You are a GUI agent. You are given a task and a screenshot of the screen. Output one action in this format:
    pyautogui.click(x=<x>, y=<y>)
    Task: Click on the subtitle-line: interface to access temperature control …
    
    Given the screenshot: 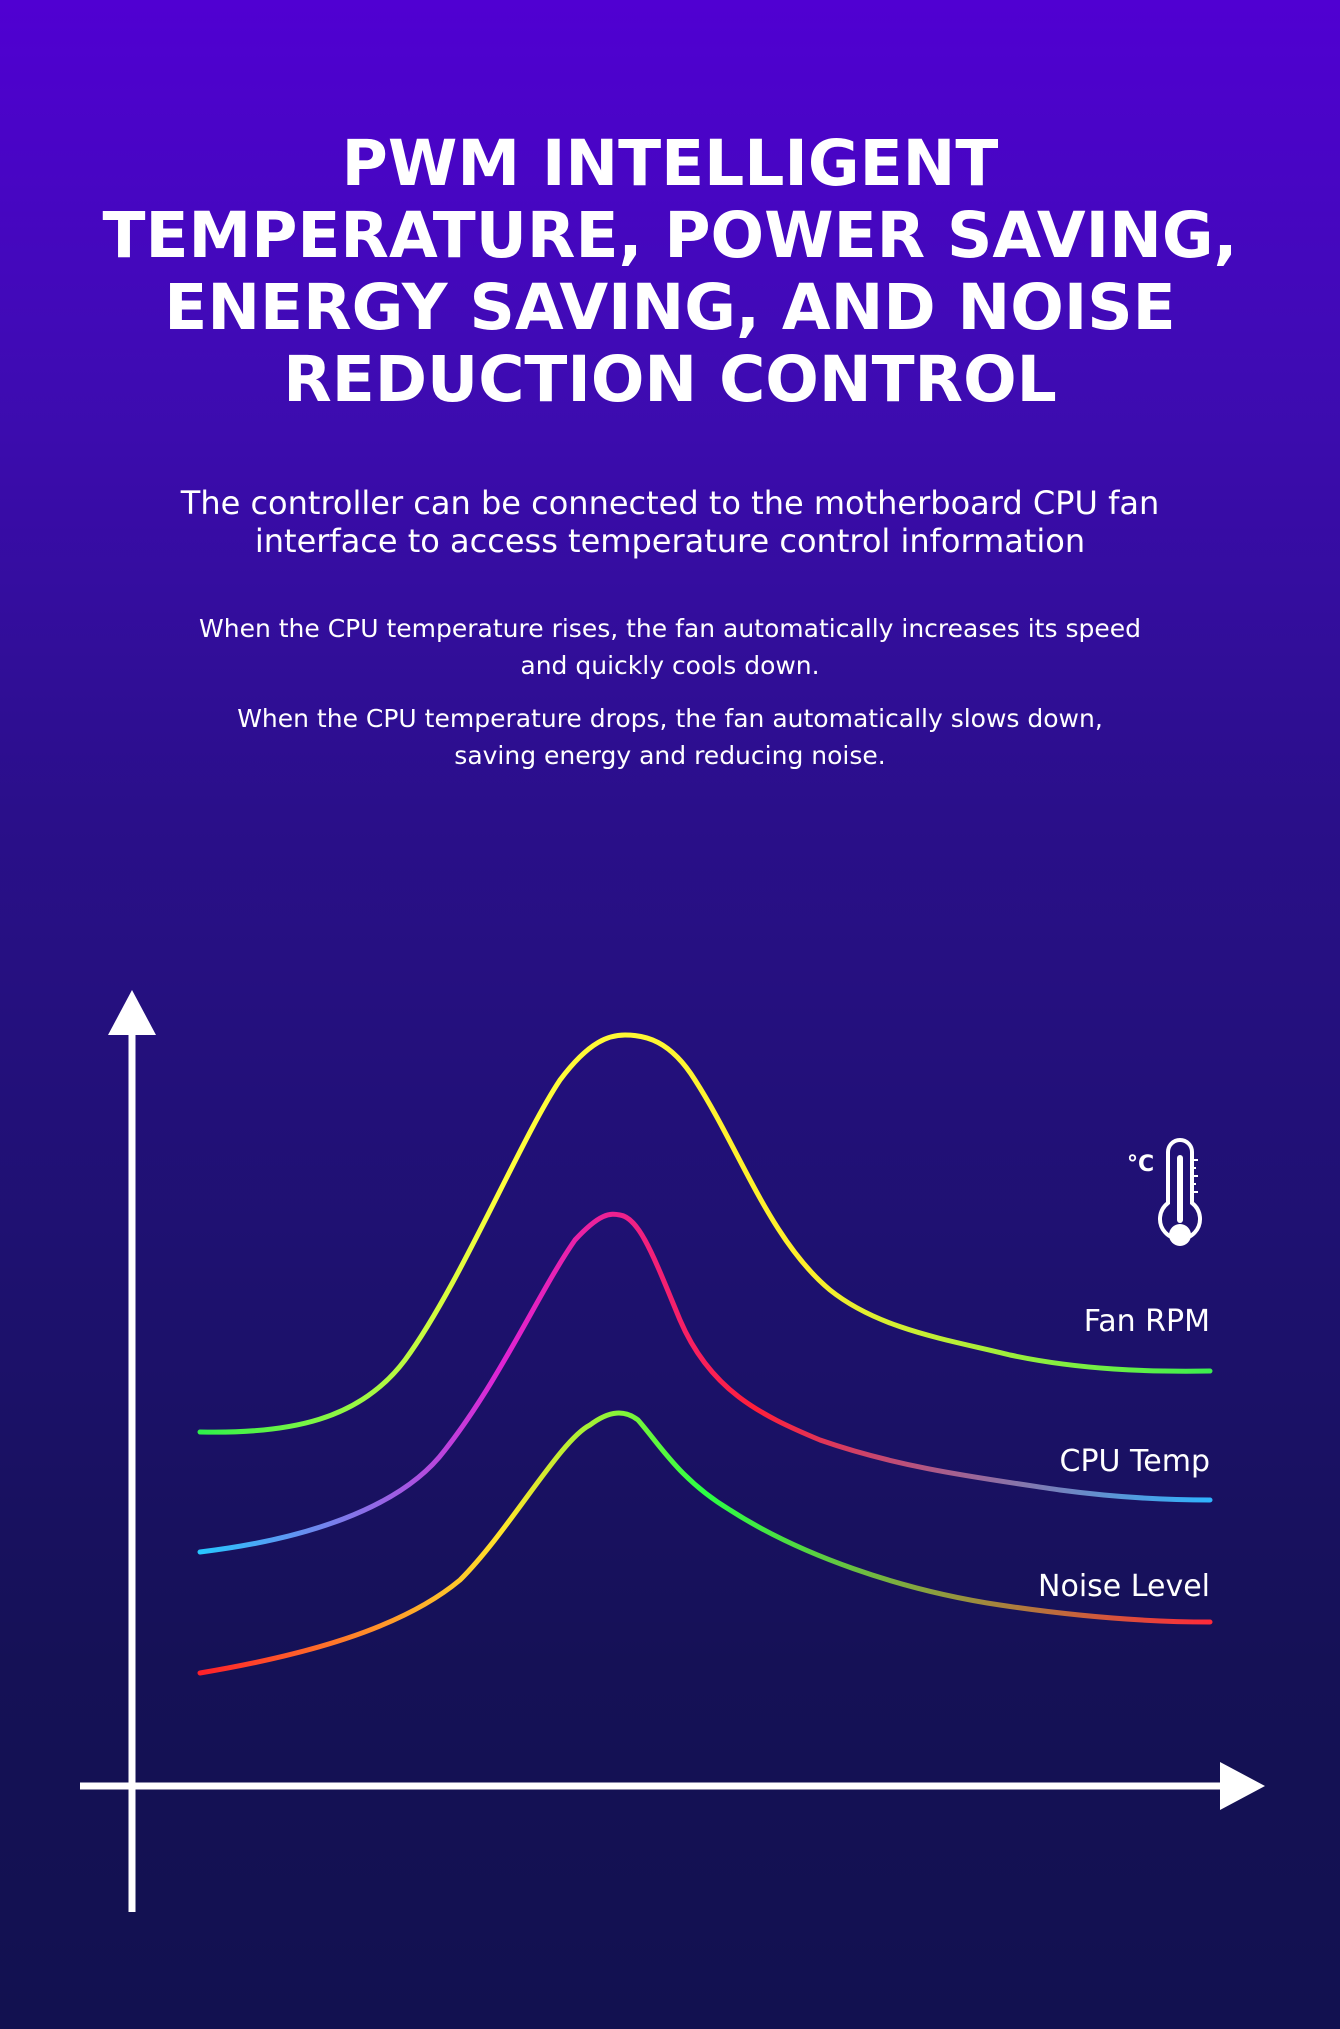 What is the action you would take?
    pyautogui.click(x=670, y=541)
    